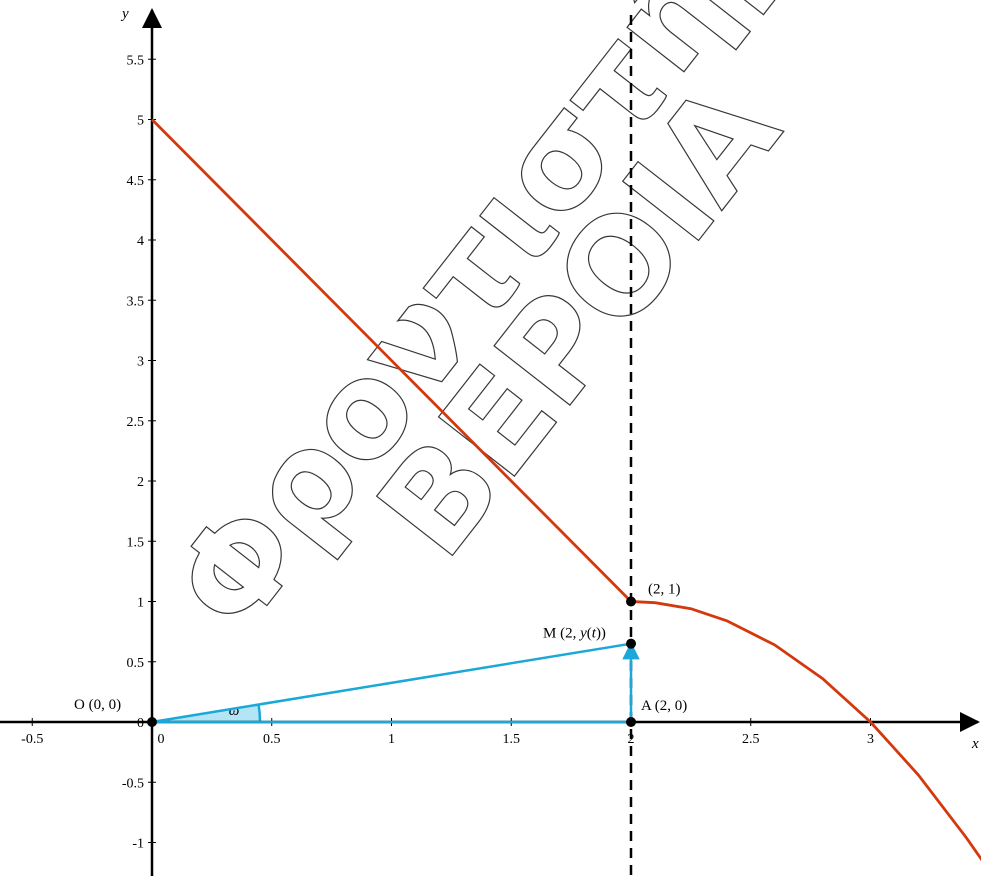  Describe the element at coordinates (140, 362) in the screenshot. I see `y-tick-label: 3` at that location.